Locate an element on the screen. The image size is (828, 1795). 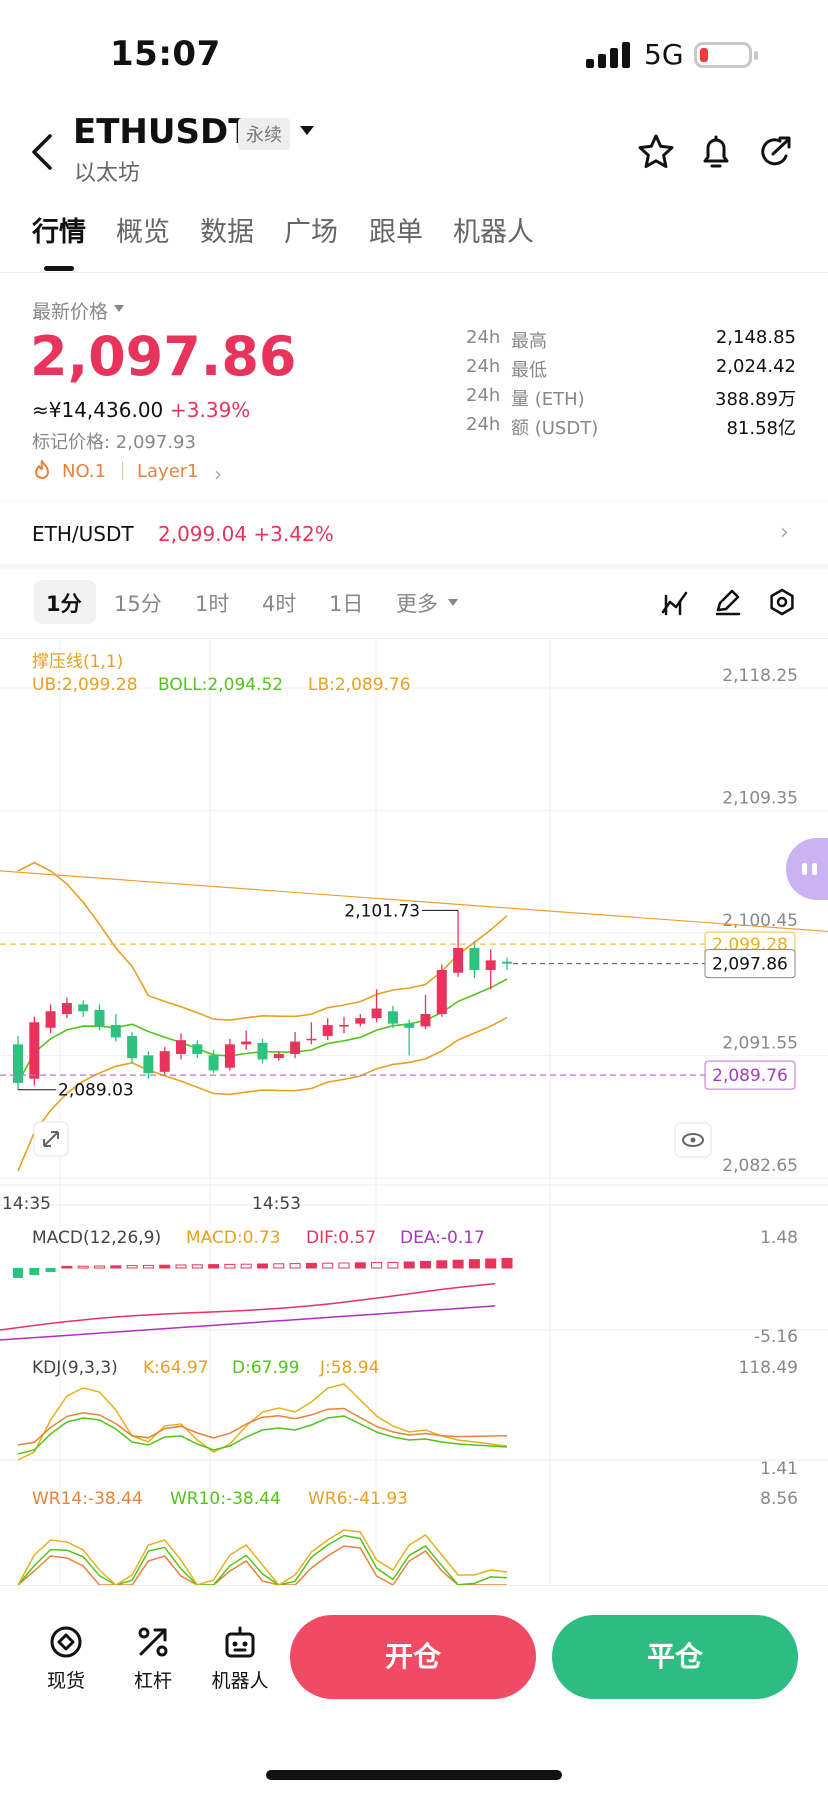
section-divider is located at coordinates (414, 500).